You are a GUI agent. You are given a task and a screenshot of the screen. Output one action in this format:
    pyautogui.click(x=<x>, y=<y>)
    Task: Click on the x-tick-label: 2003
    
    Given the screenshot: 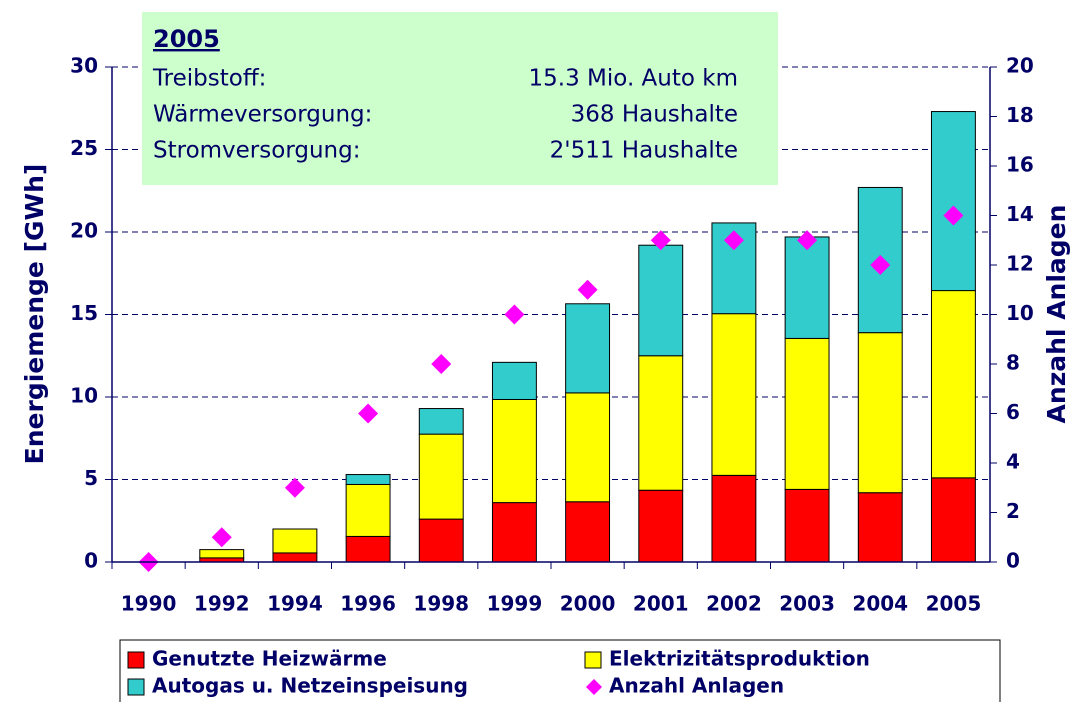 What is the action you would take?
    pyautogui.click(x=807, y=604)
    